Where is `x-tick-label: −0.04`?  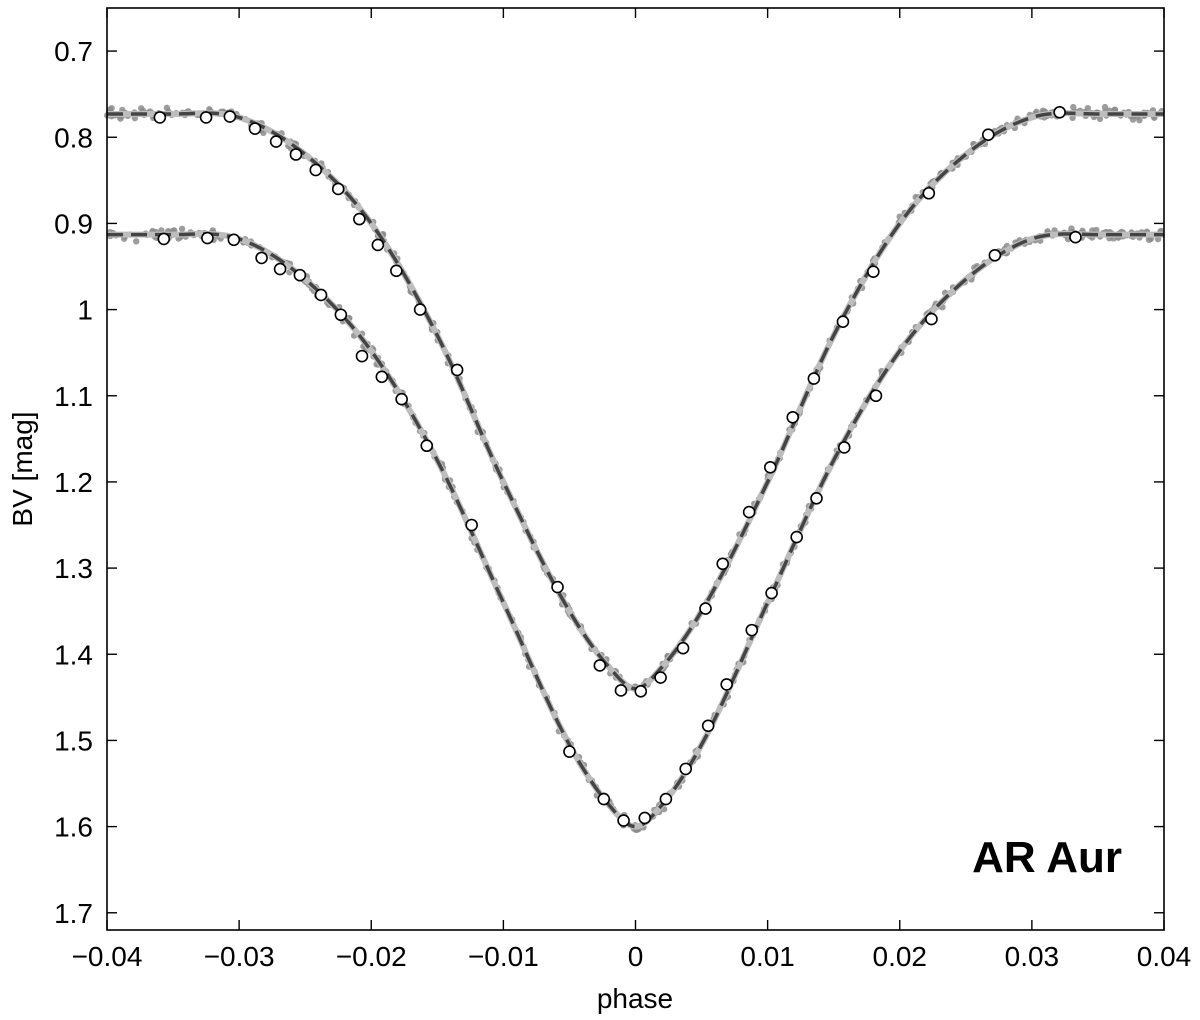
x-tick-label: −0.04 is located at coordinates (107, 956).